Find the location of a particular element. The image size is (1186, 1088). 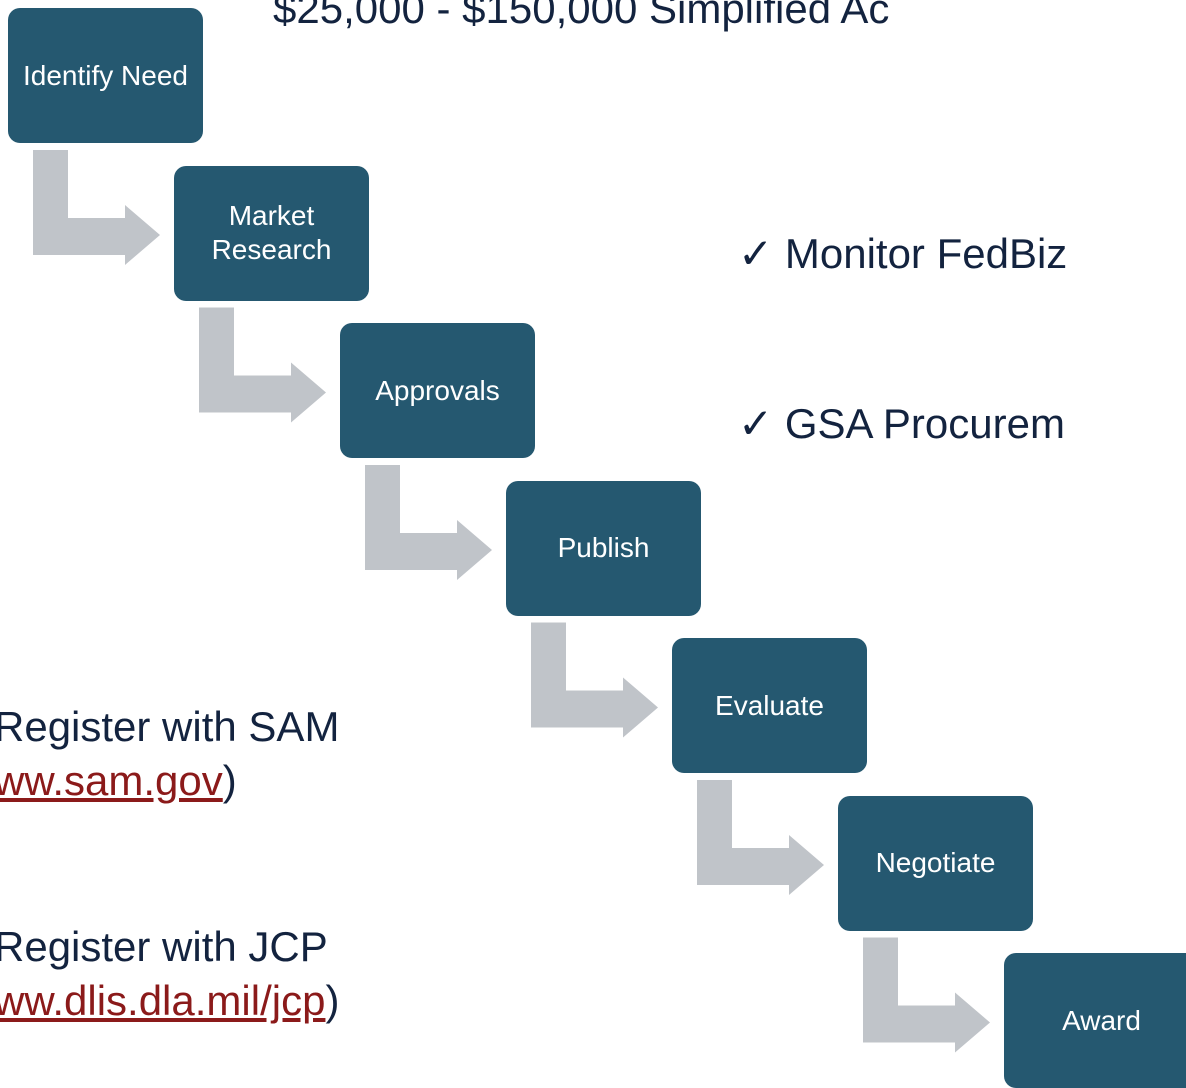

bullet-link-line: ww.sam.gov) is located at coordinates (118, 781).